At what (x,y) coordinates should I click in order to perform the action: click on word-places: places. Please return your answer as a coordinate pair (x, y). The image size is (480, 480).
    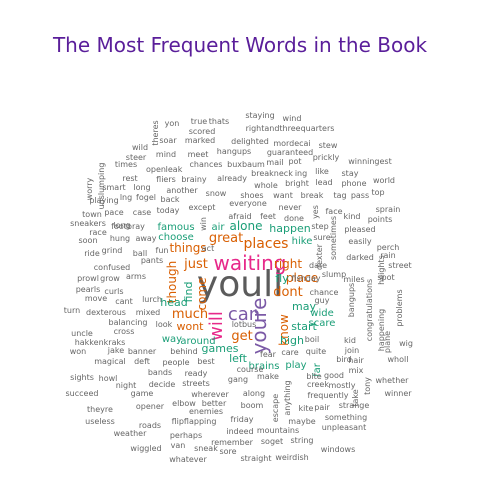
    Looking at the image, I should click on (266, 244).